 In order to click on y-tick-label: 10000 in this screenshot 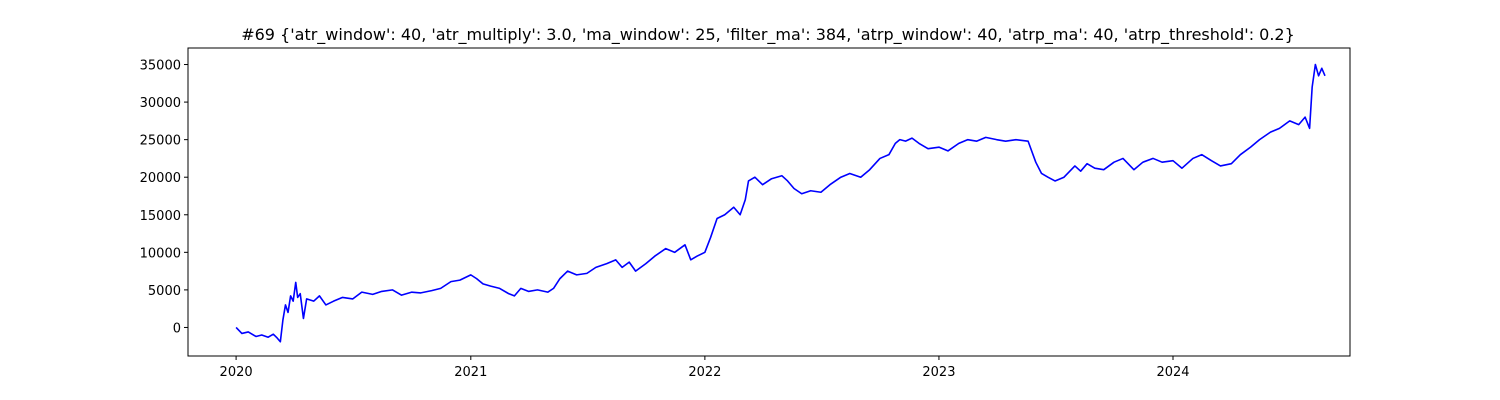, I will do `click(160, 253)`.